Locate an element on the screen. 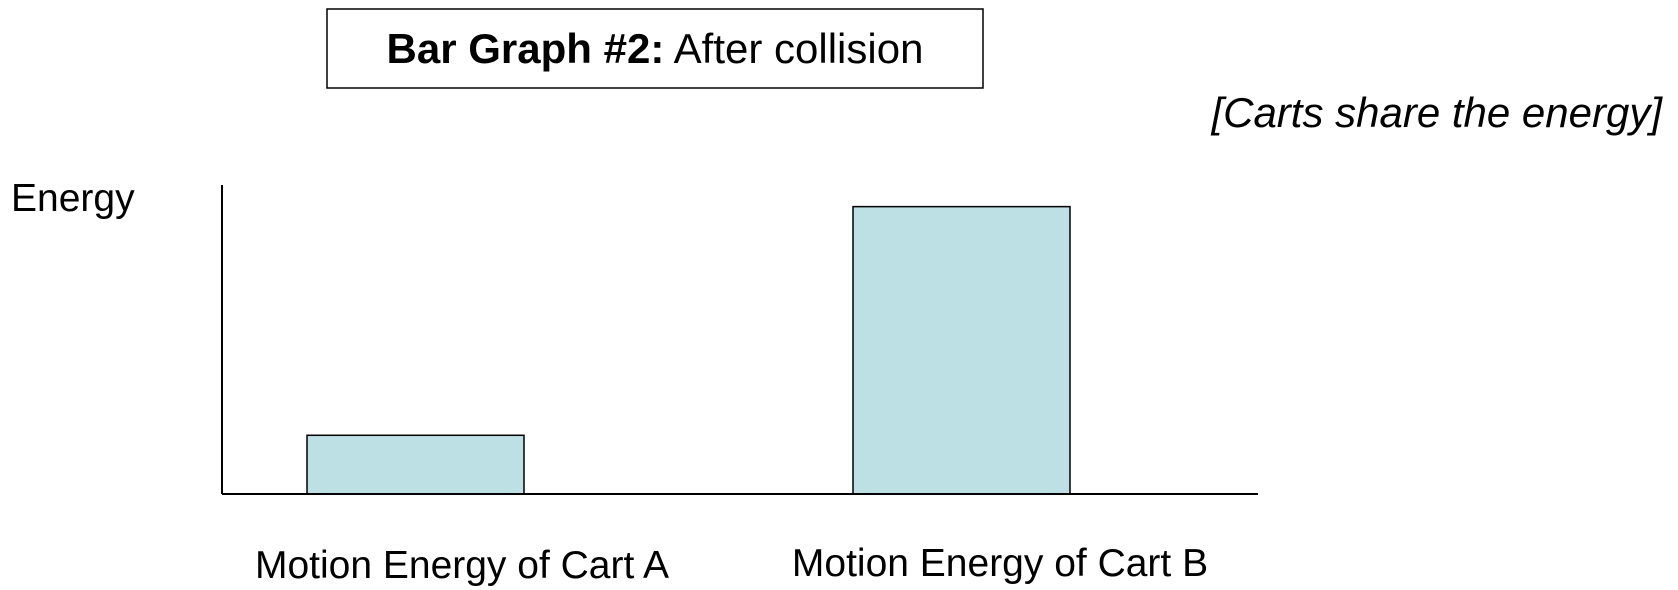 The height and width of the screenshot is (590, 1678). annotation: [Carts share the energy] is located at coordinates (1436, 112).